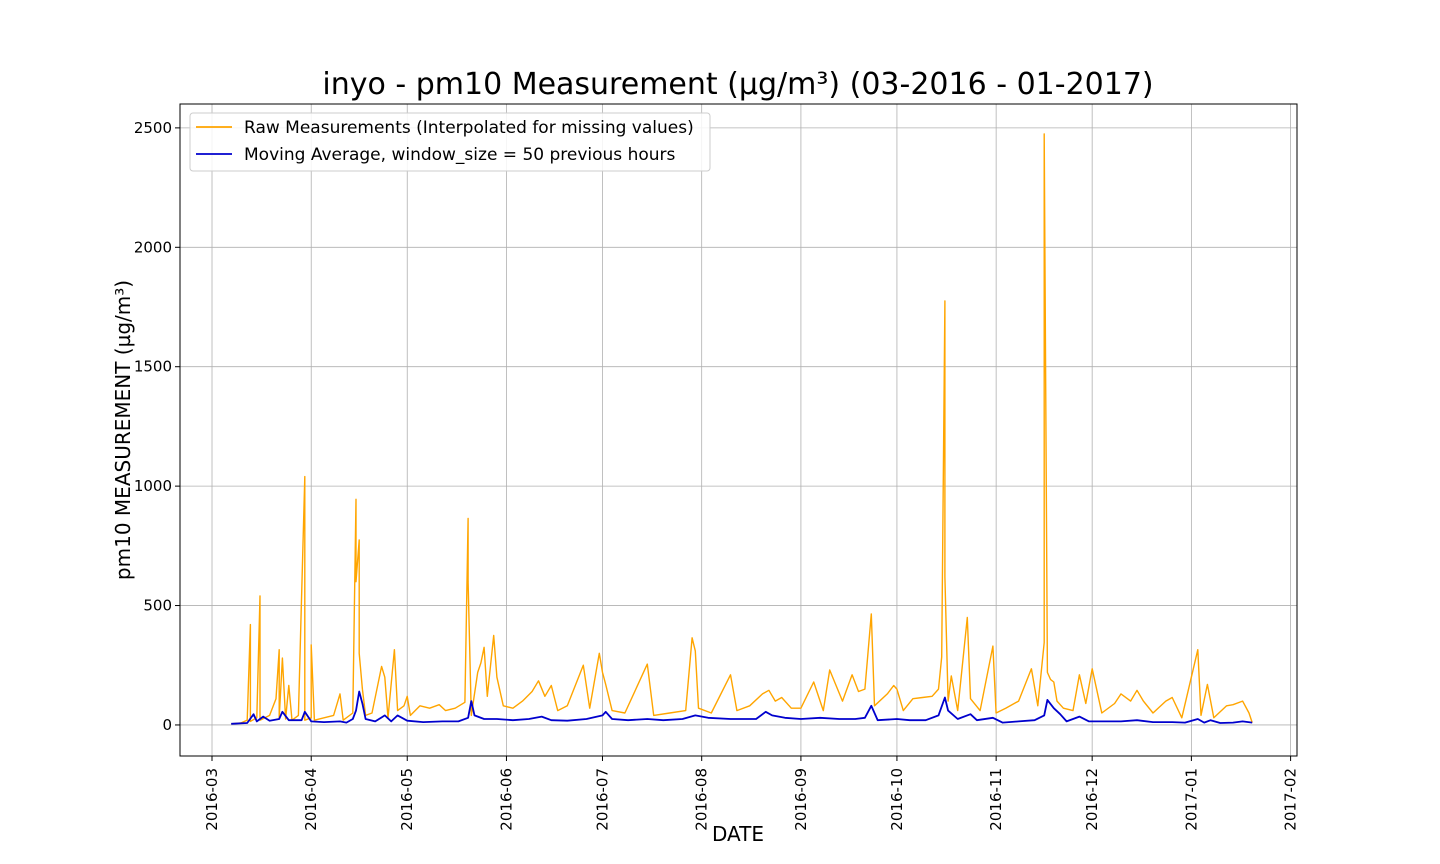  Describe the element at coordinates (801, 799) in the screenshot. I see `x-tick-label: 2016-09` at that location.